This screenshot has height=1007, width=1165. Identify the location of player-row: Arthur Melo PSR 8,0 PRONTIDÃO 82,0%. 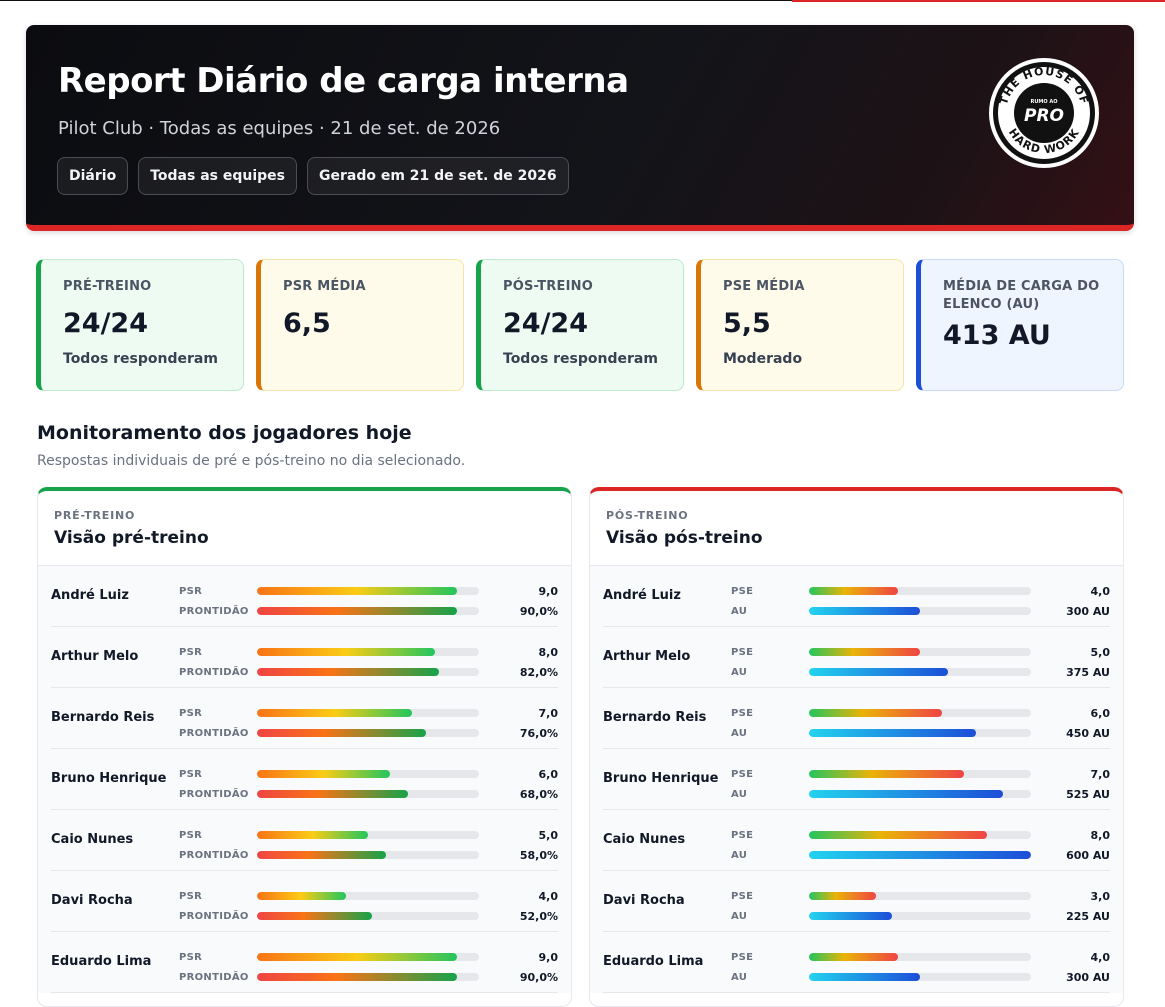
(304, 657).